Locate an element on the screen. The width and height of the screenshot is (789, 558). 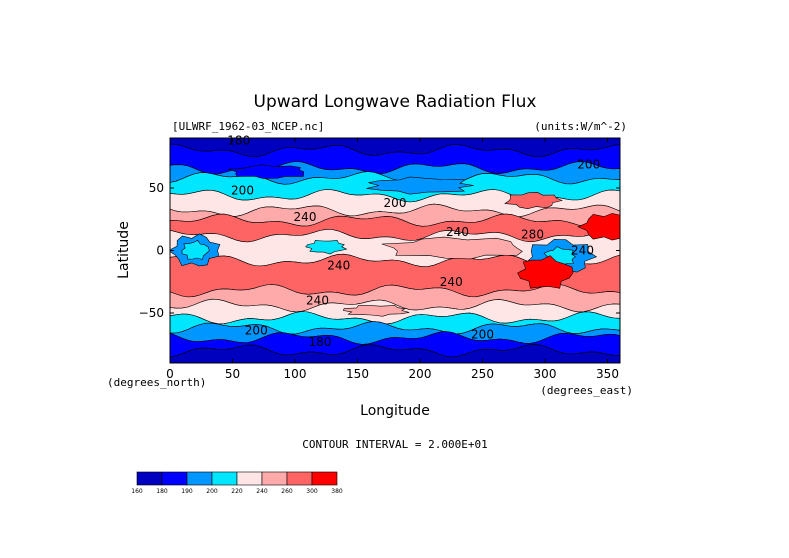
source-file-label: [ULWRF_1962-03_NCEP.nc] is located at coordinates (248, 126).